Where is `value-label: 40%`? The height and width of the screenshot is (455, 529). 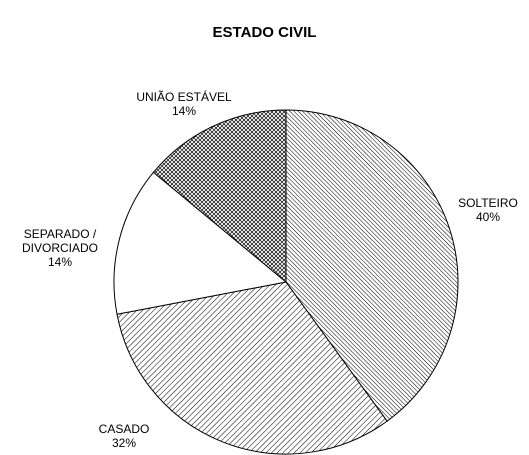 value-label: 40% is located at coordinates (488, 217).